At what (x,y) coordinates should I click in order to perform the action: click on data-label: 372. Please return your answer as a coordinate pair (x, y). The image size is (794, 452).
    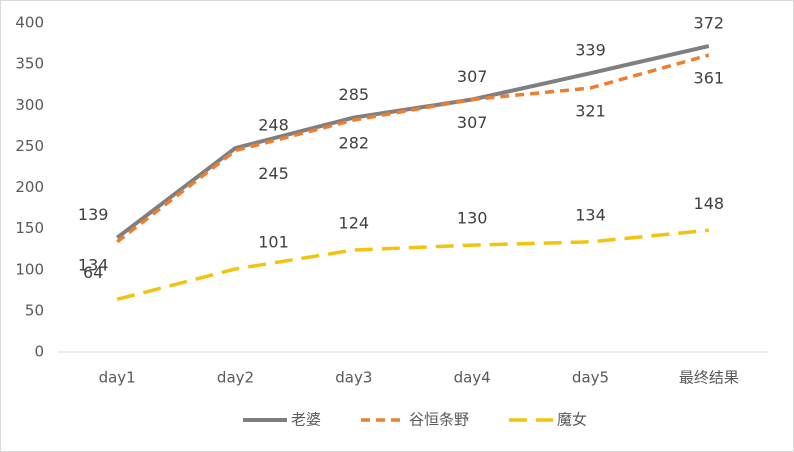
    Looking at the image, I should click on (709, 23).